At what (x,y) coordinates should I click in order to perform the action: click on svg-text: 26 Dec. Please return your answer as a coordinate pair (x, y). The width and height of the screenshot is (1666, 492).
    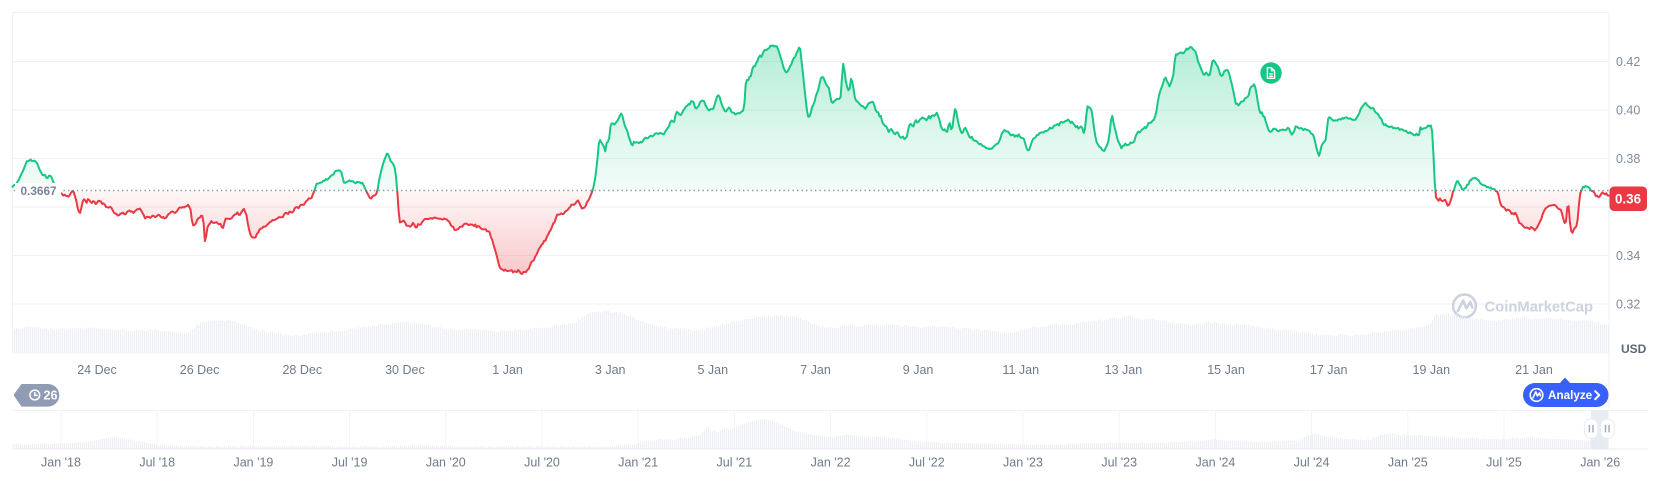
    Looking at the image, I should click on (200, 370).